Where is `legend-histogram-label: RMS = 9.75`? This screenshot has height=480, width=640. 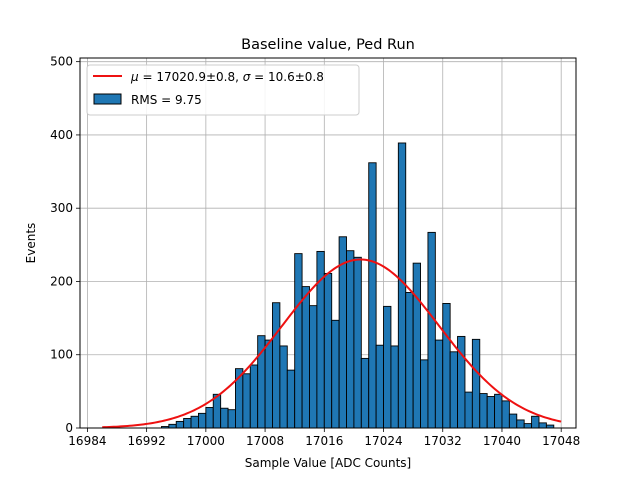
legend-histogram-label: RMS = 9.75 is located at coordinates (166, 100).